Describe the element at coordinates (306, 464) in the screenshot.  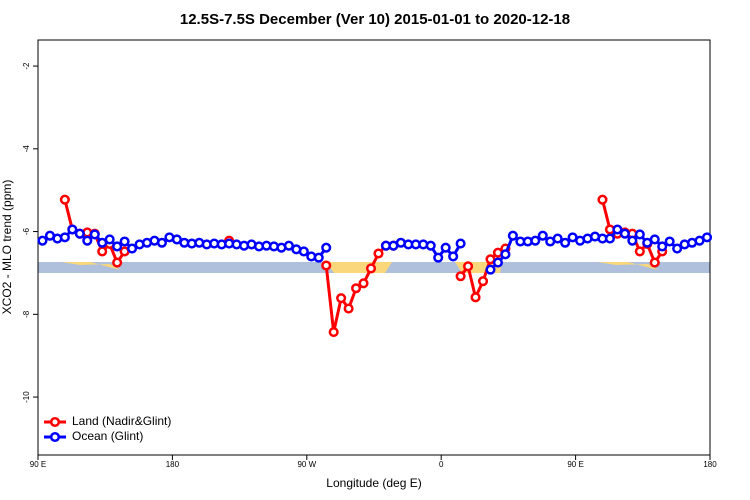
I see `x-tick-label: 90 W` at that location.